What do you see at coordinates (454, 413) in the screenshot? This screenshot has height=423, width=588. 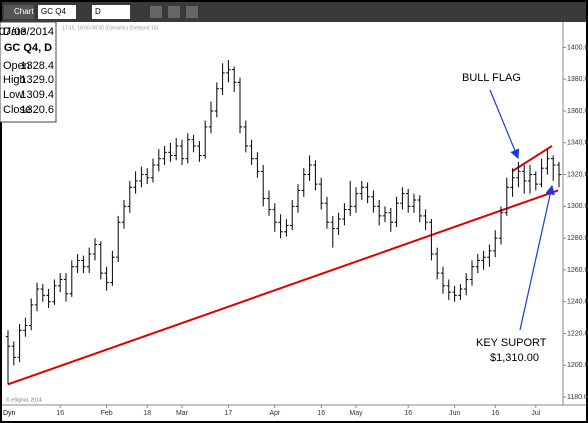 I see `x-tick-label: Jun` at bounding box center [454, 413].